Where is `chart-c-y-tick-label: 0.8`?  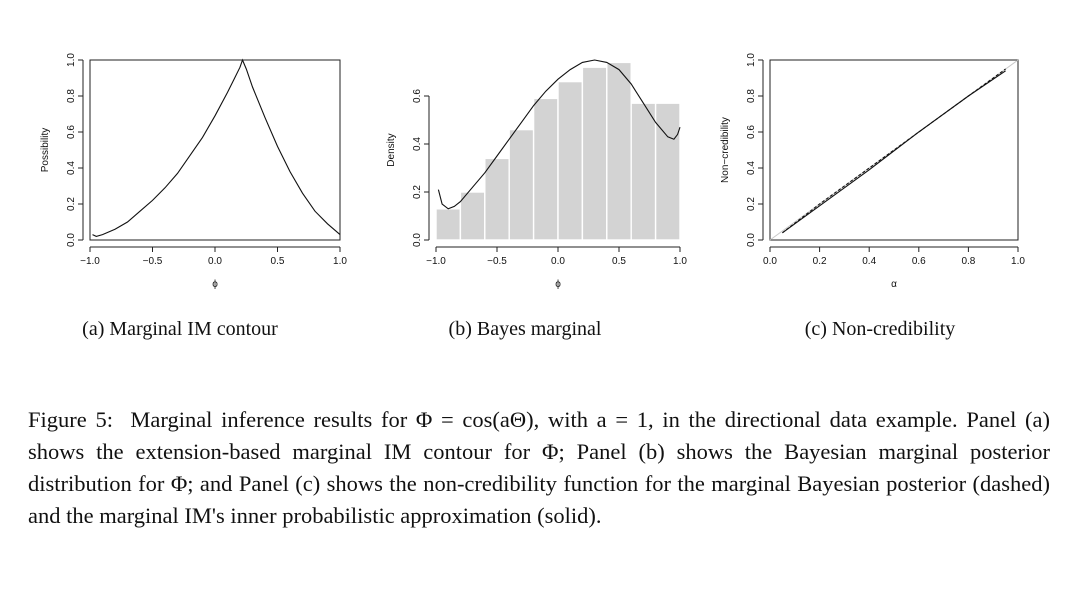 chart-c-y-tick-label: 0.8 is located at coordinates (751, 96).